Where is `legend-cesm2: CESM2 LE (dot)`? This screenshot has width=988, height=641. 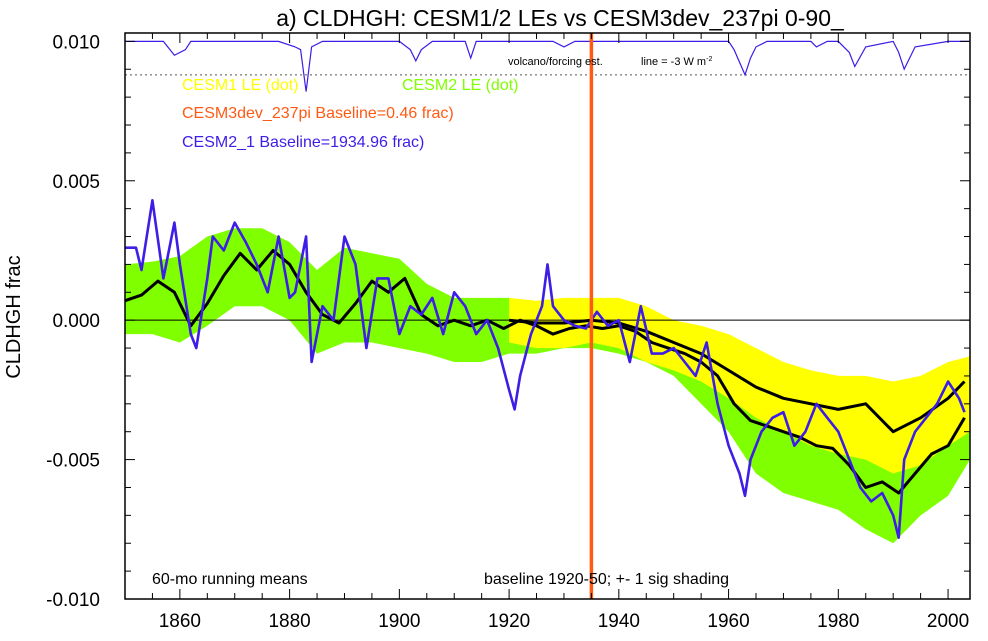
legend-cesm2: CESM2 LE (dot) is located at coordinates (460, 85).